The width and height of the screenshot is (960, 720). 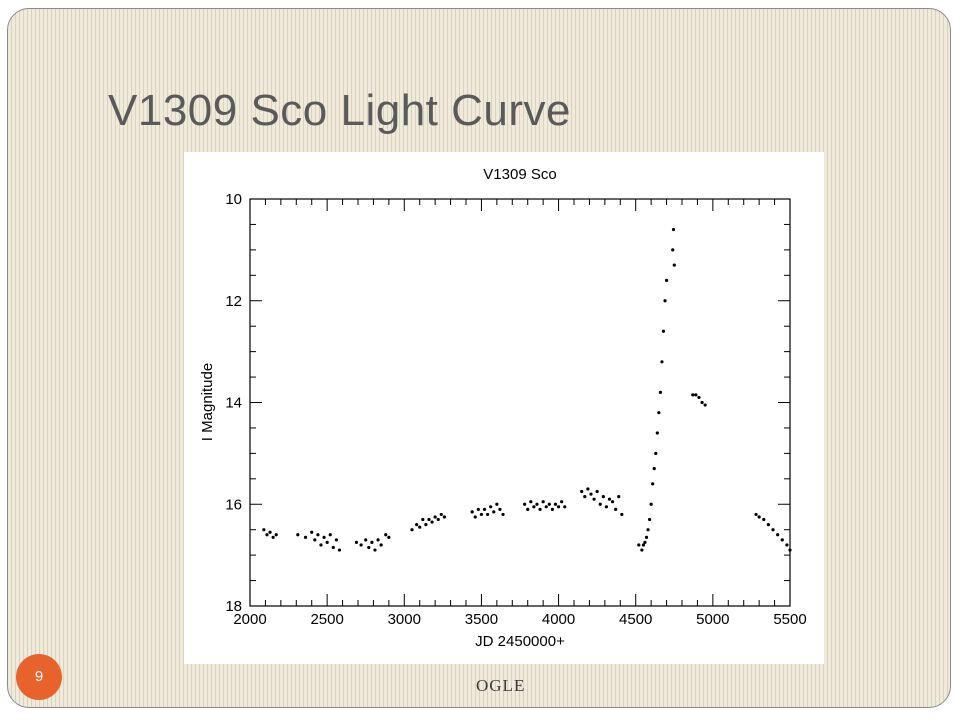 What do you see at coordinates (233, 606) in the screenshot?
I see `y-tick-label: 18` at bounding box center [233, 606].